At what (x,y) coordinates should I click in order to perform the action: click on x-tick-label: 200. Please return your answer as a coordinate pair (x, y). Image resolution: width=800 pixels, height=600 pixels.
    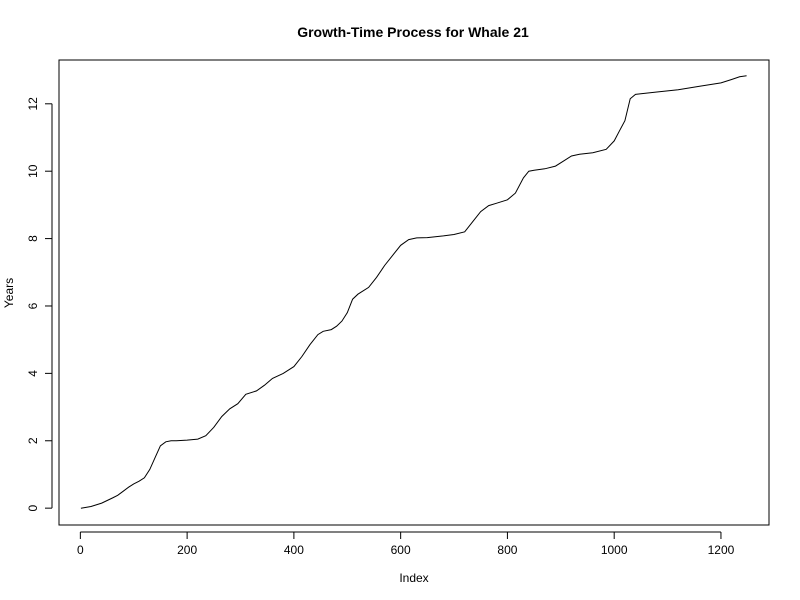
    Looking at the image, I should click on (187, 550).